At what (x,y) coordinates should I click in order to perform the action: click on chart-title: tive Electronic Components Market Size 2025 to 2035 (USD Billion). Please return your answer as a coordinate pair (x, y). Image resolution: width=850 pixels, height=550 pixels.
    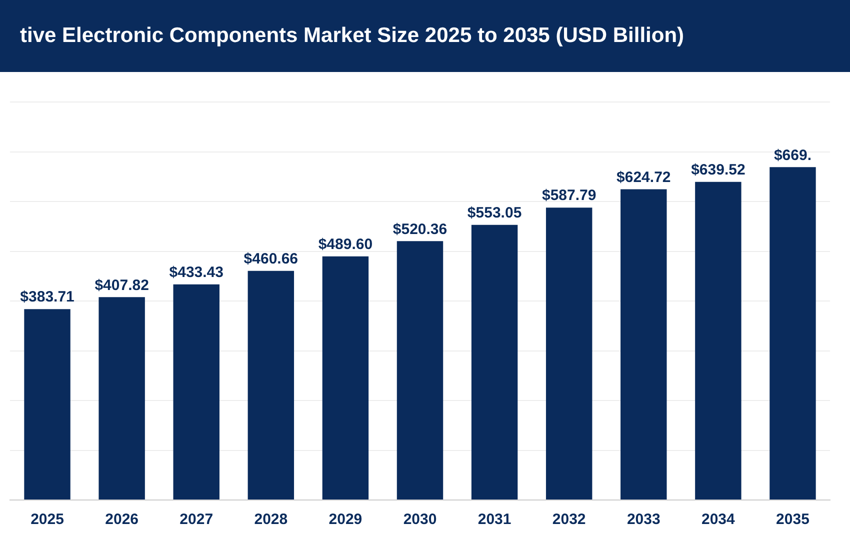
    Looking at the image, I should click on (425, 36).